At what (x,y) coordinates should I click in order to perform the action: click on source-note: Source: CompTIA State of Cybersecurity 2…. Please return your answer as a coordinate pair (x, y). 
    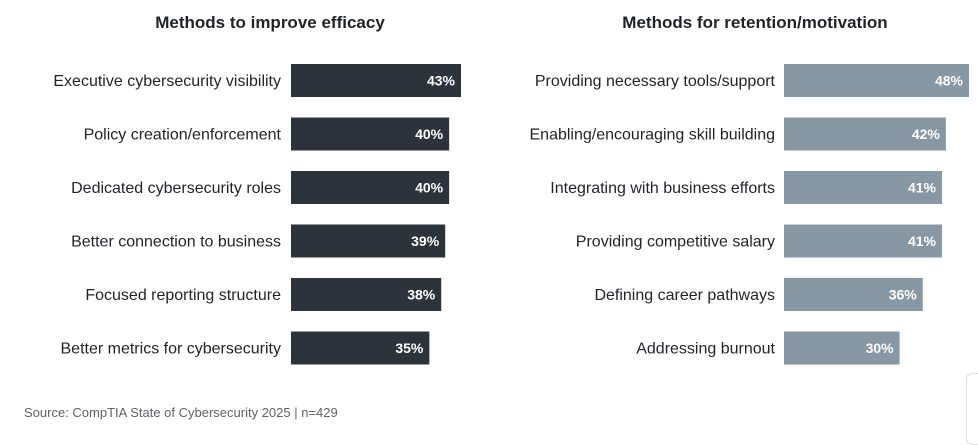
    Looking at the image, I should click on (181, 412).